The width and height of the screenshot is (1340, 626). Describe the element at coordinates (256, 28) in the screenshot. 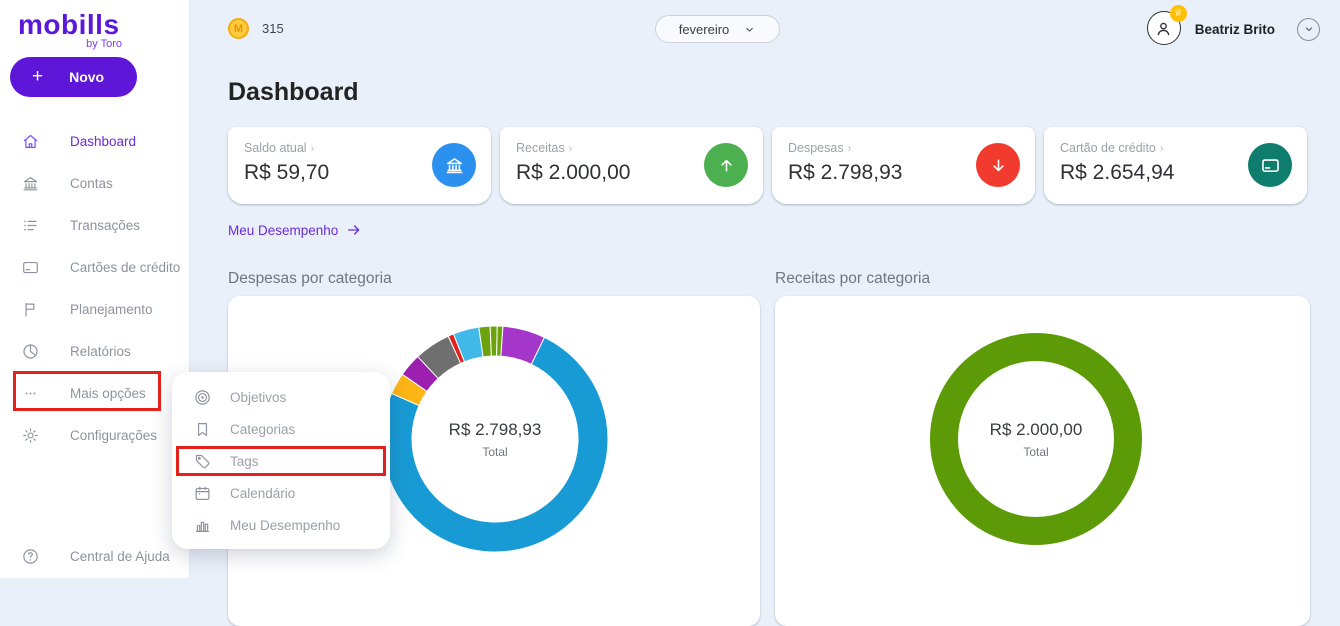

I see `coin-balance: M 315` at that location.